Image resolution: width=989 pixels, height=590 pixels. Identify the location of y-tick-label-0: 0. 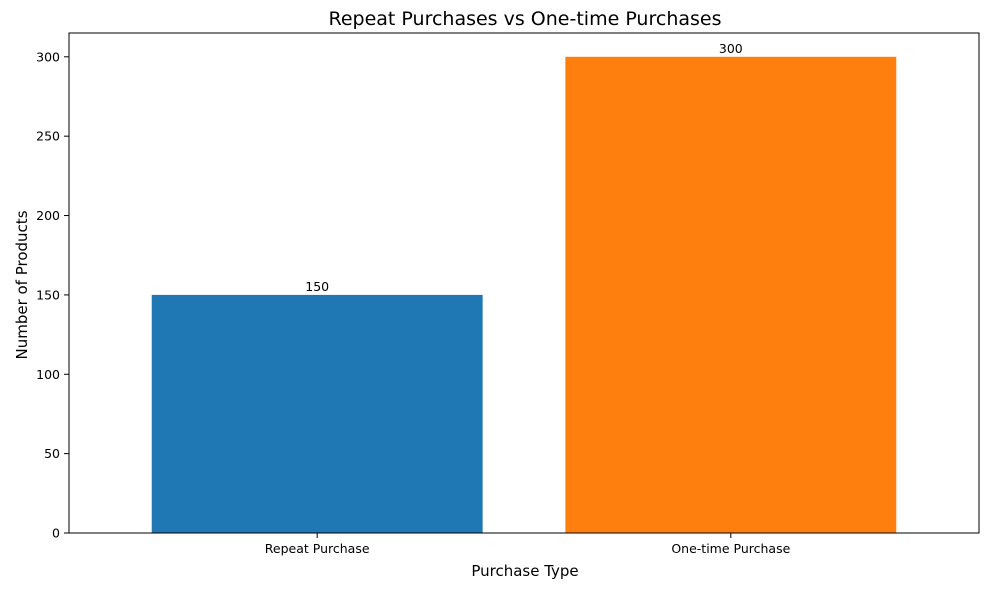
(56, 533).